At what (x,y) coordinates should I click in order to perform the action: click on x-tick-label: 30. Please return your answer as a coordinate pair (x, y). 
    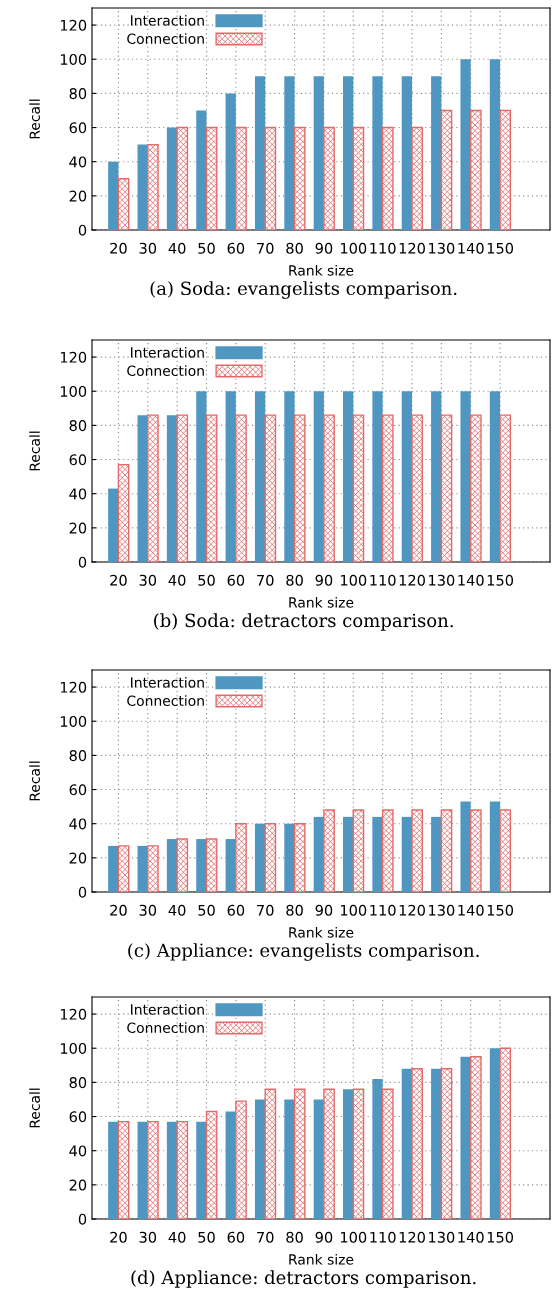
    Looking at the image, I should click on (148, 580).